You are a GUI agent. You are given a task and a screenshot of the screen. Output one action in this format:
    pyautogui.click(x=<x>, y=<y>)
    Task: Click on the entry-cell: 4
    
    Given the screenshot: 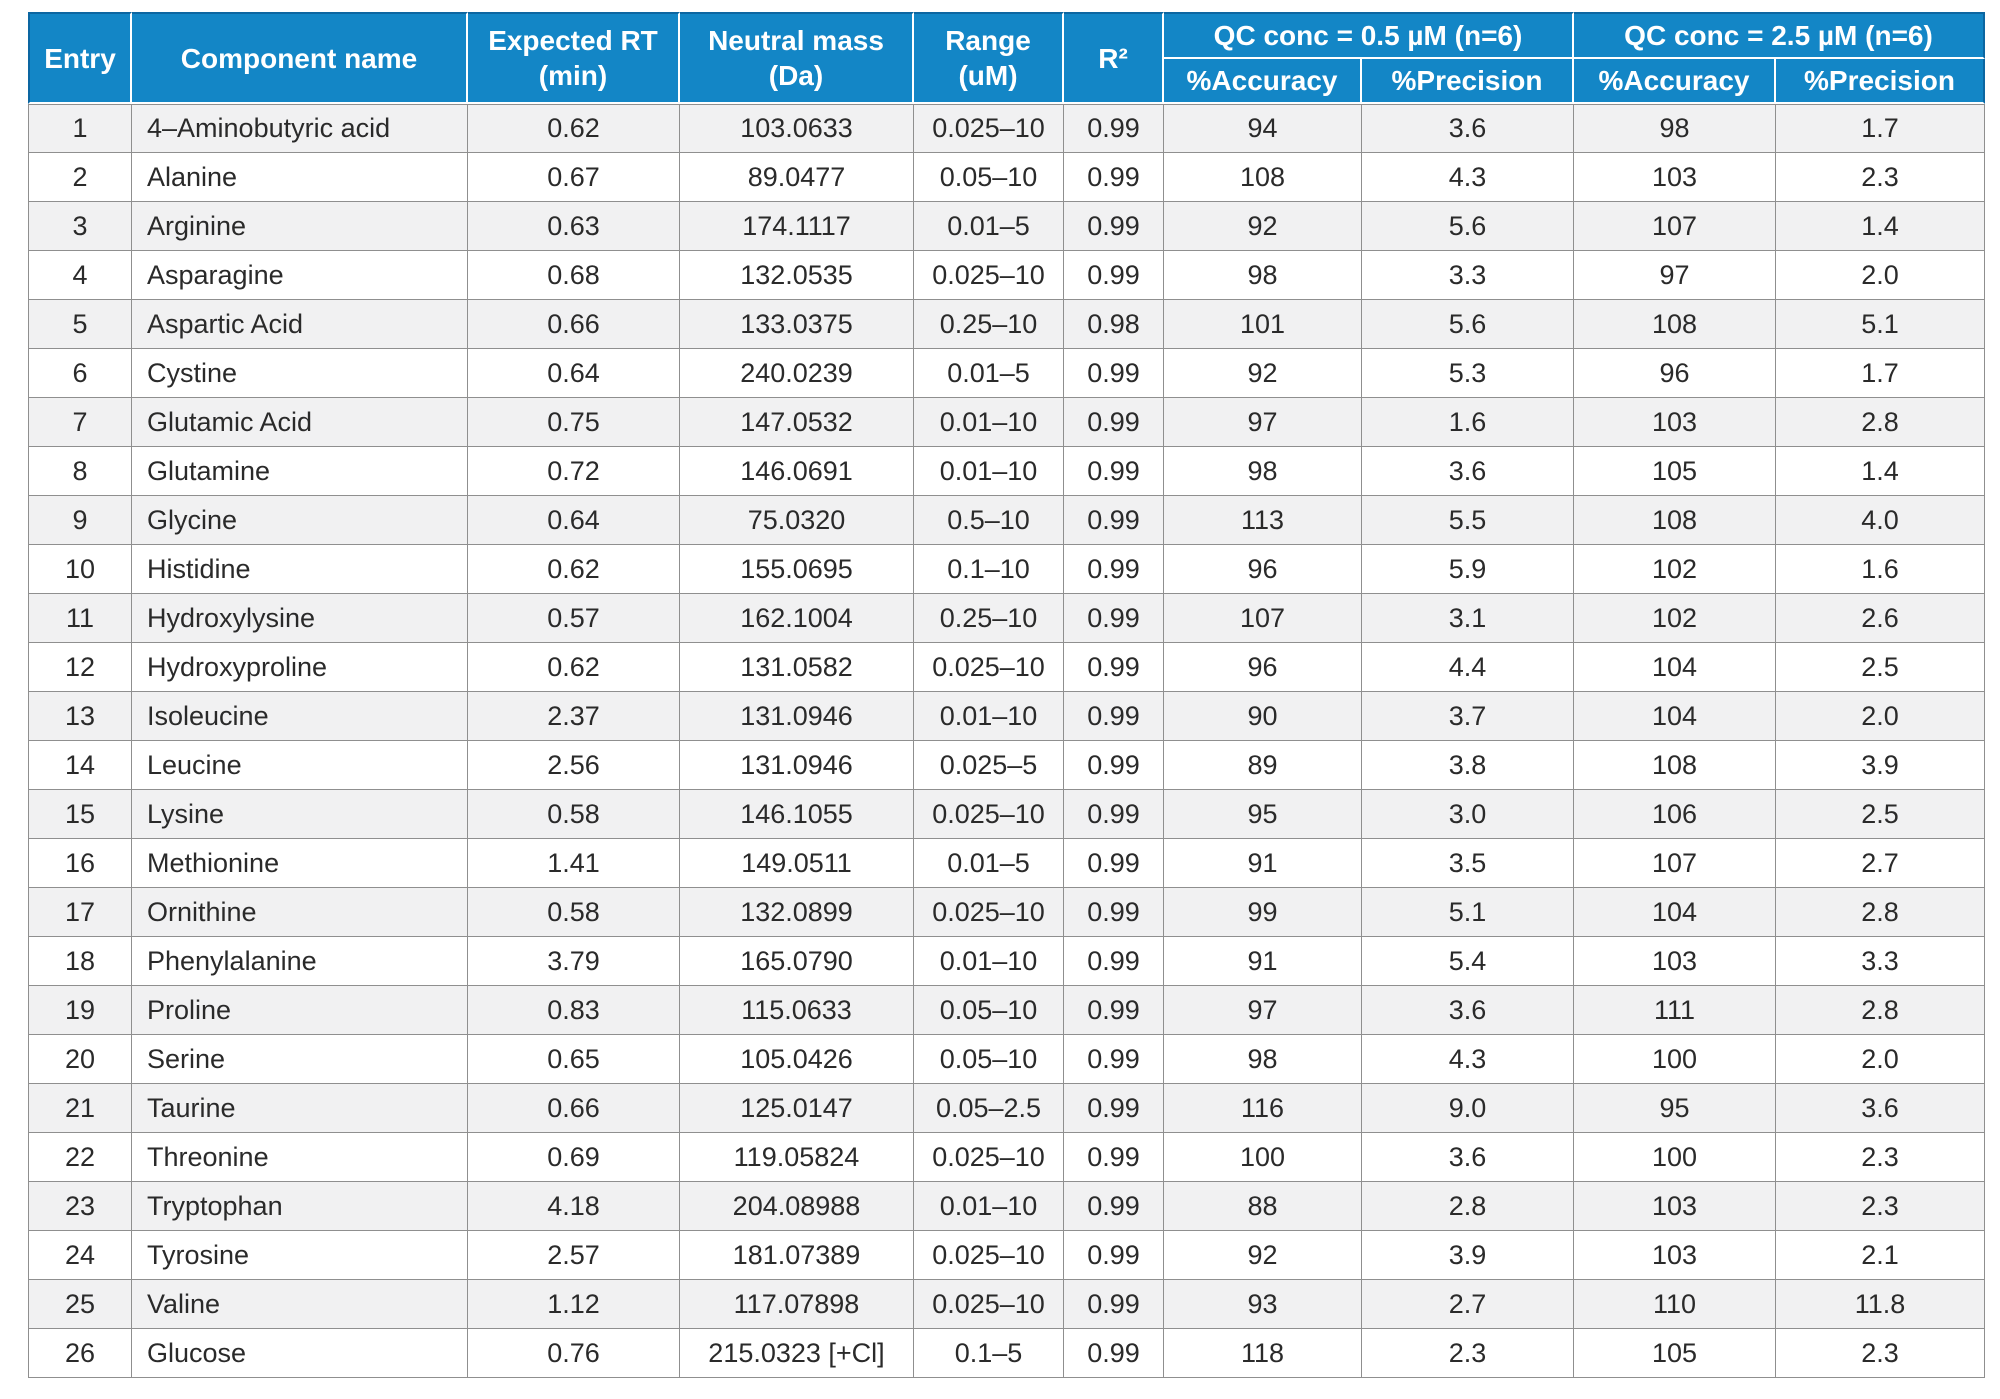 What is the action you would take?
    pyautogui.click(x=80, y=275)
    